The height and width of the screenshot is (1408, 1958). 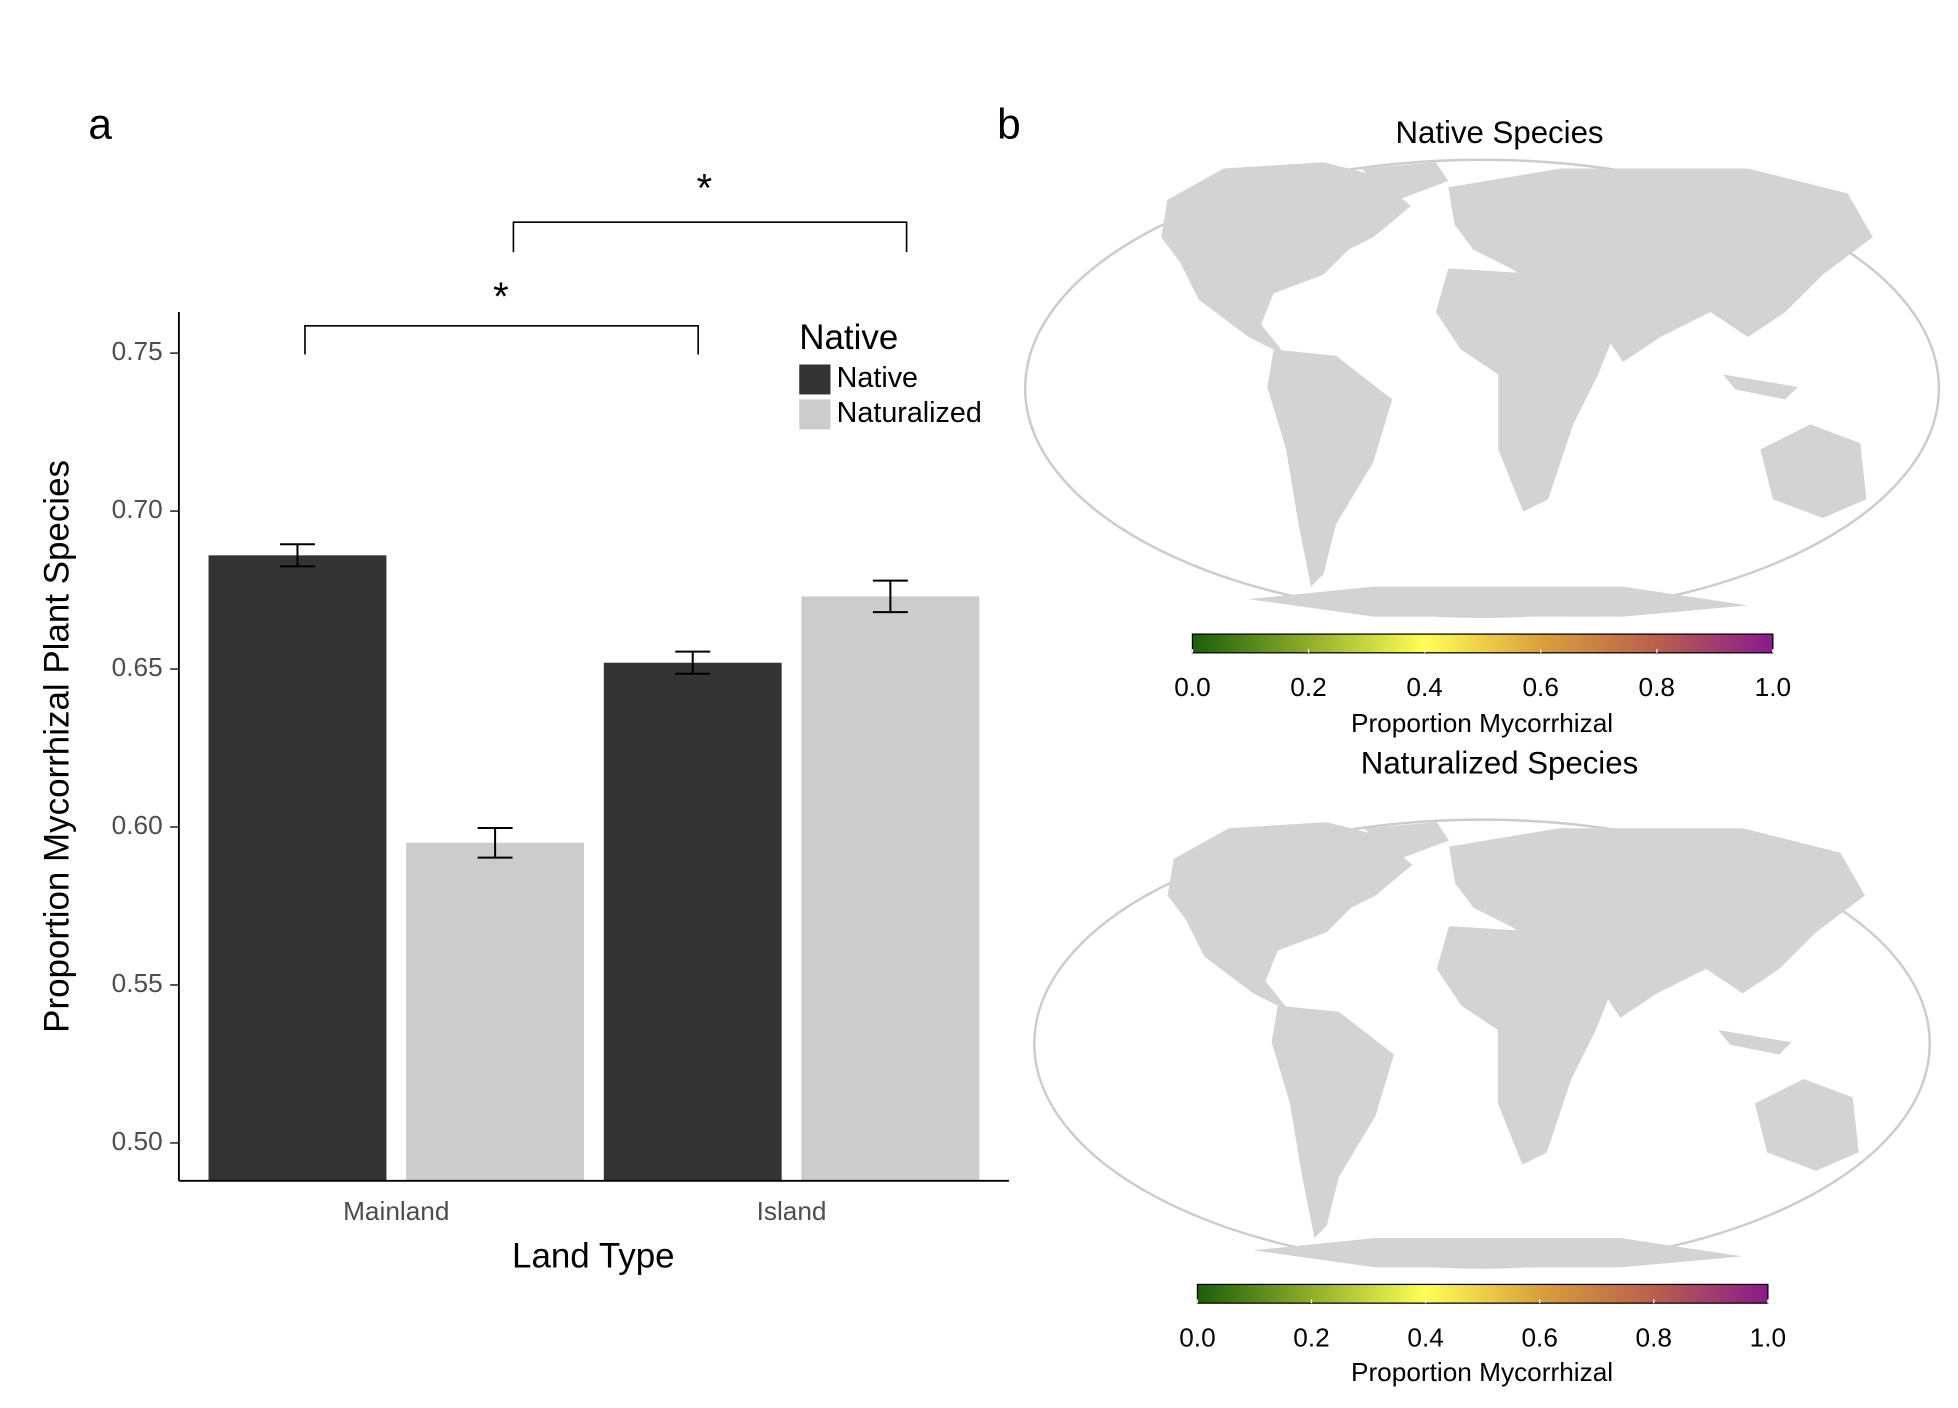 What do you see at coordinates (1499, 132) in the screenshot?
I see `map-title: Native Species` at bounding box center [1499, 132].